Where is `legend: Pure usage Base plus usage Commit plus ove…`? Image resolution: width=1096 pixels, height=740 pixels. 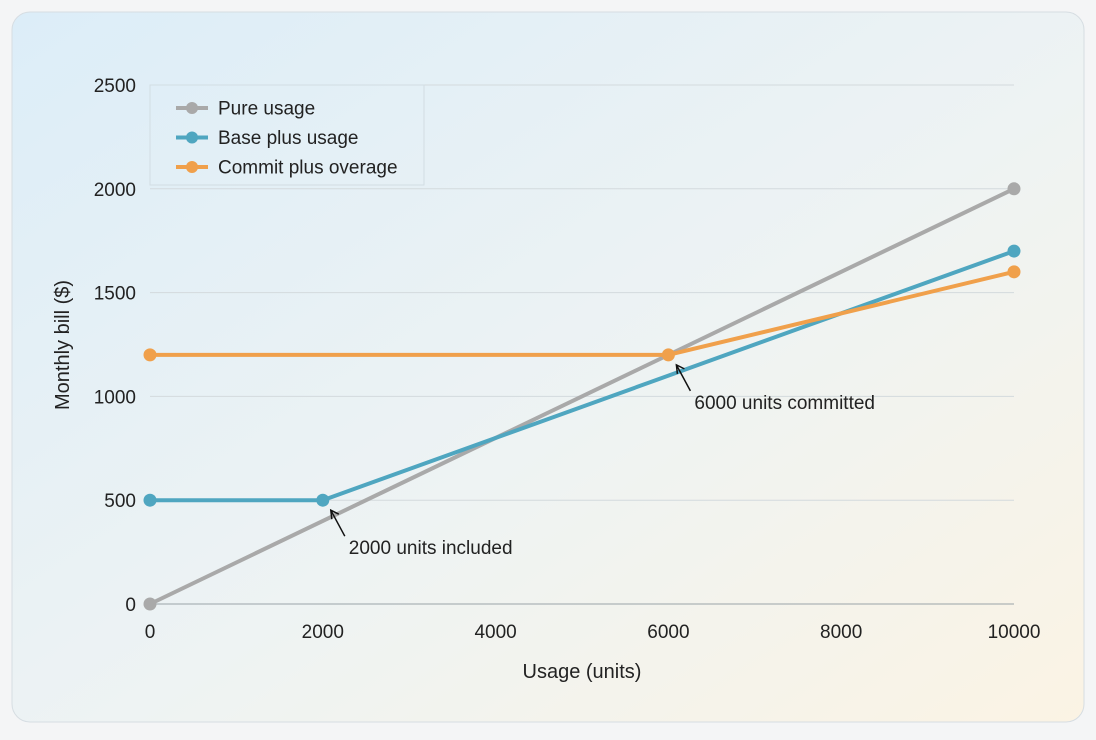
legend: Pure usage Base plus usage Commit plus ove… is located at coordinates (287, 135).